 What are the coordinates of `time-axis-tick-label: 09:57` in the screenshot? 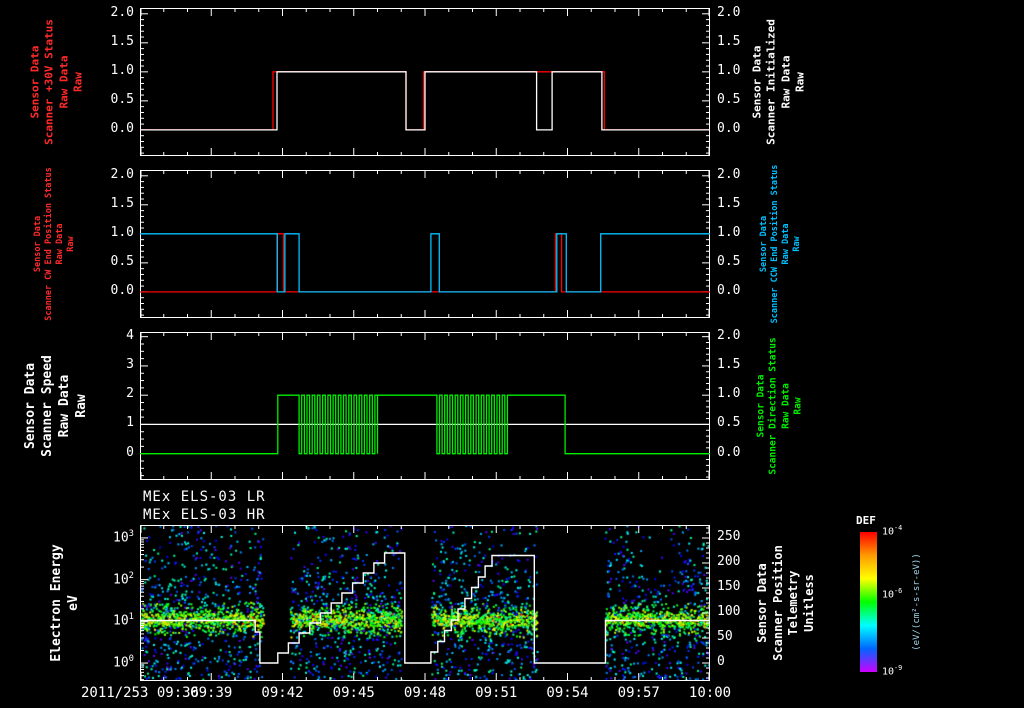 It's located at (638, 693).